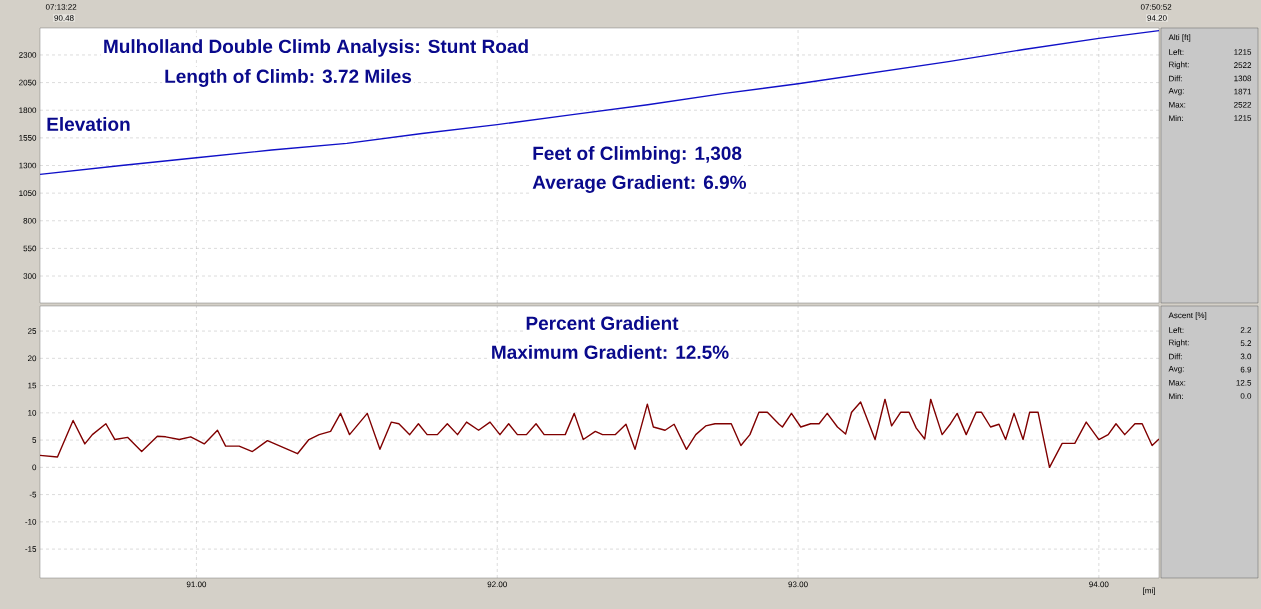 Image resolution: width=1261 pixels, height=609 pixels. What do you see at coordinates (1149, 591) in the screenshot?
I see `x-axis-title: [mi]` at bounding box center [1149, 591].